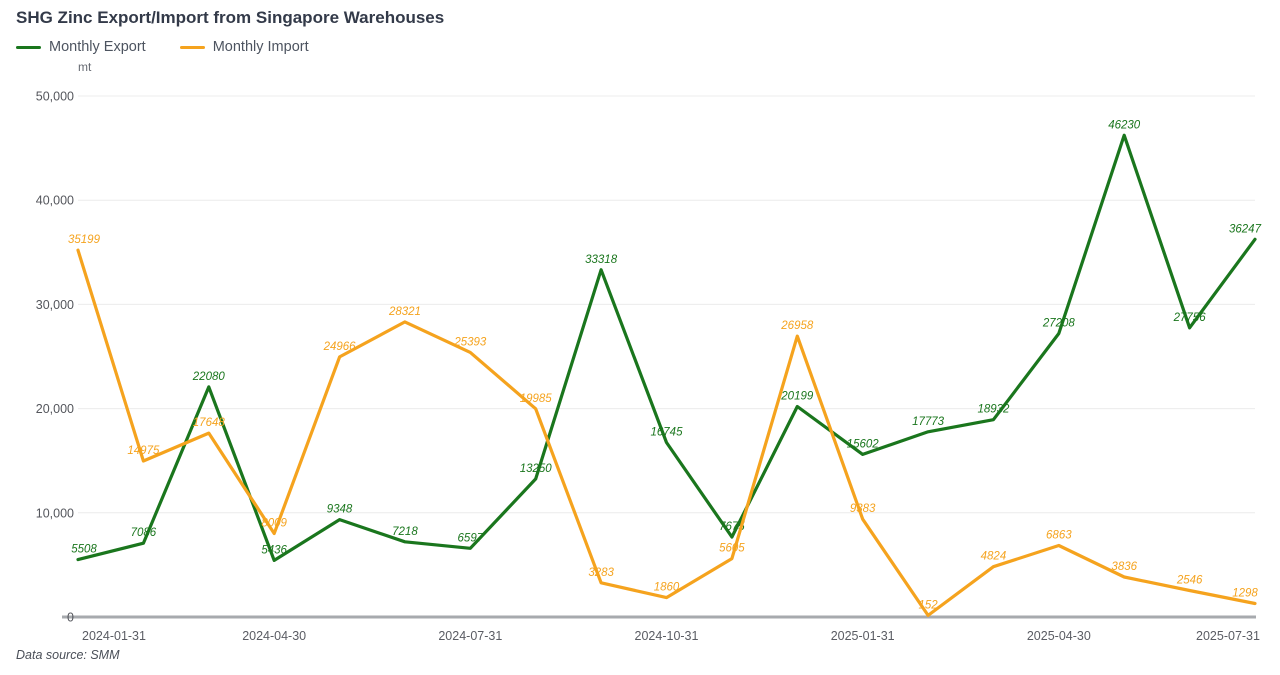 The image size is (1280, 675). Describe the element at coordinates (1245, 593) in the screenshot. I see `import-data-label: 1298` at that location.